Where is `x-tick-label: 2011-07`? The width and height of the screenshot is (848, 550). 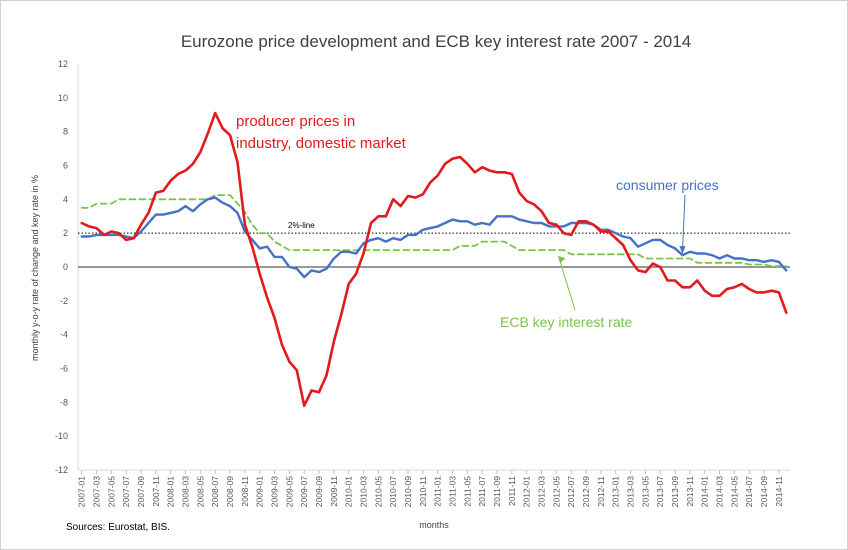 x-tick-label: 2011-07 is located at coordinates (482, 491).